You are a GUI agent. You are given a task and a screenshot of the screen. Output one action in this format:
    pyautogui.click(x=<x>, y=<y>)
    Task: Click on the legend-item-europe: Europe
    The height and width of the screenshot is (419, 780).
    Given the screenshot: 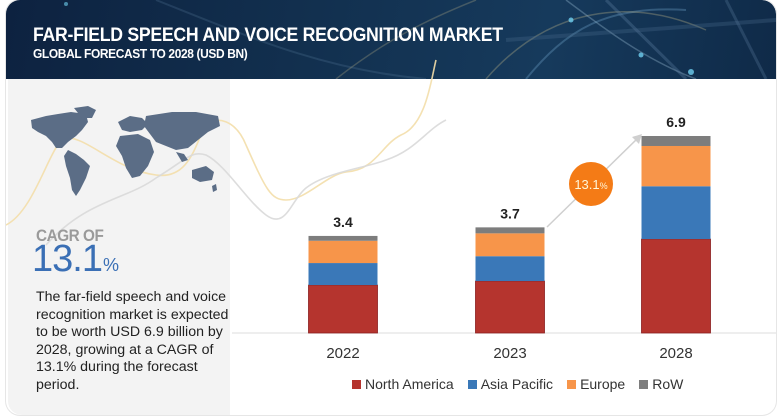 What is the action you would take?
    pyautogui.click(x=596, y=384)
    